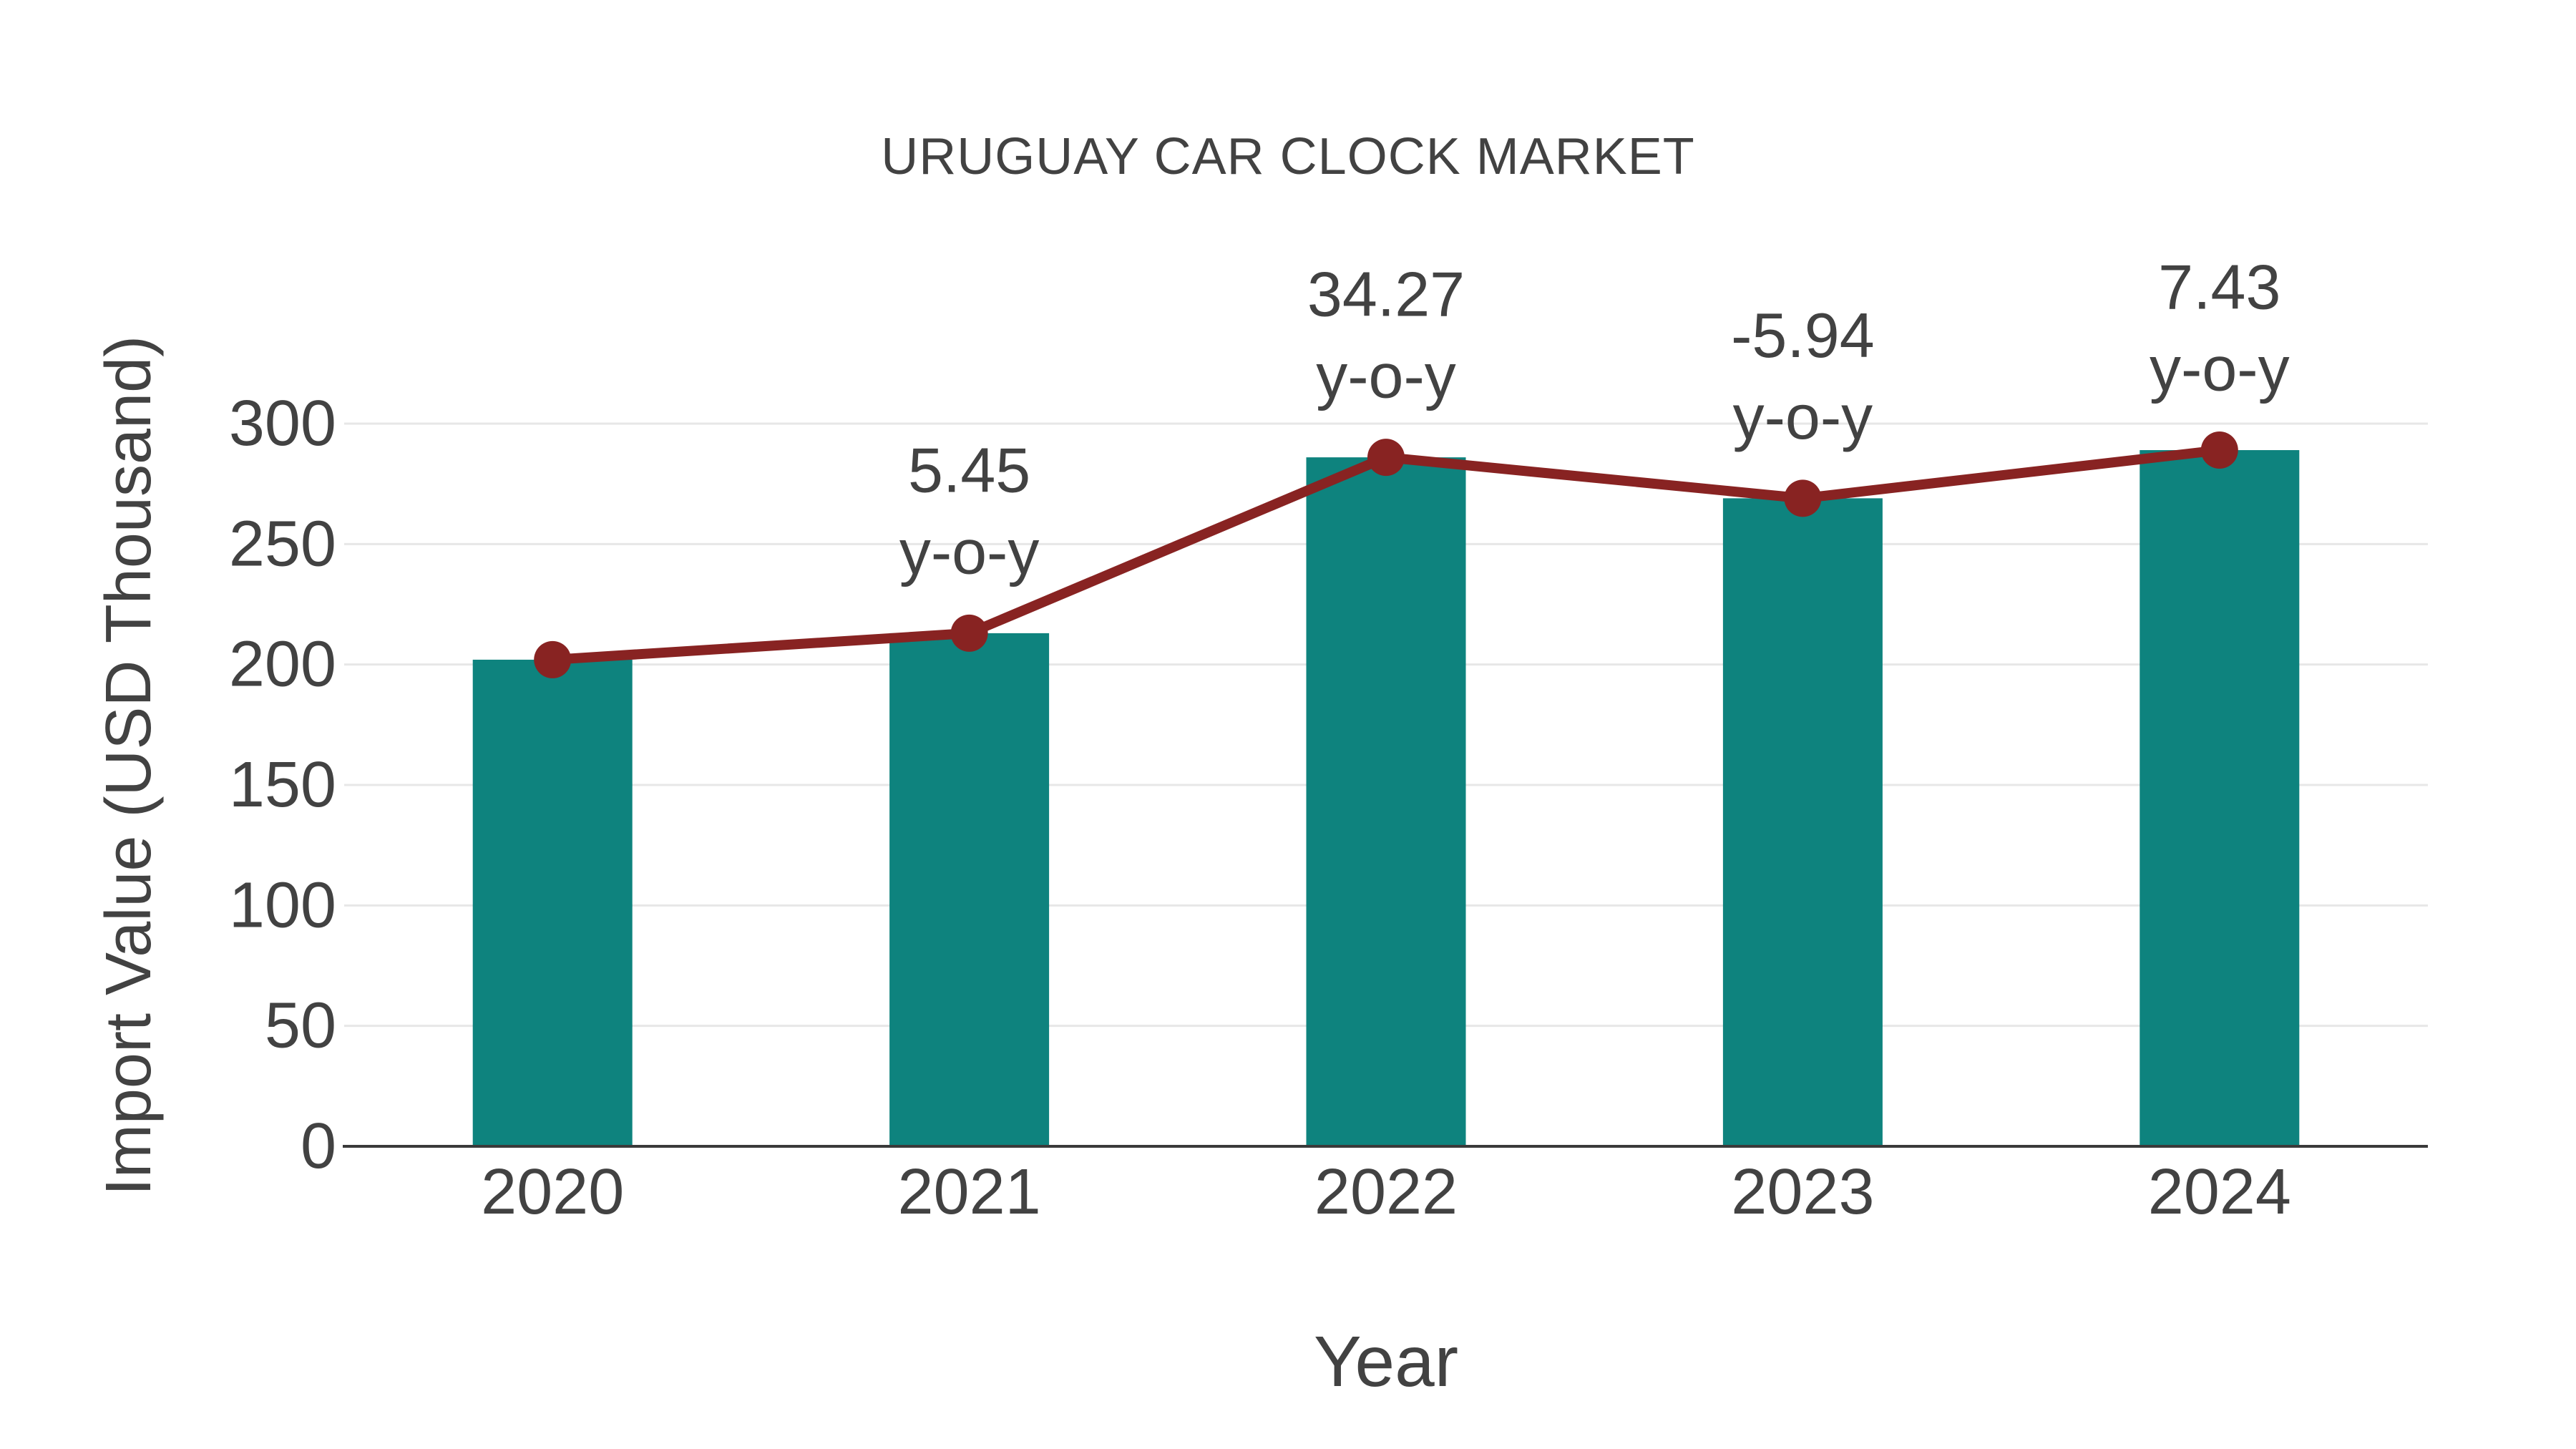  What do you see at coordinates (969, 889) in the screenshot?
I see `bar-2021` at bounding box center [969, 889].